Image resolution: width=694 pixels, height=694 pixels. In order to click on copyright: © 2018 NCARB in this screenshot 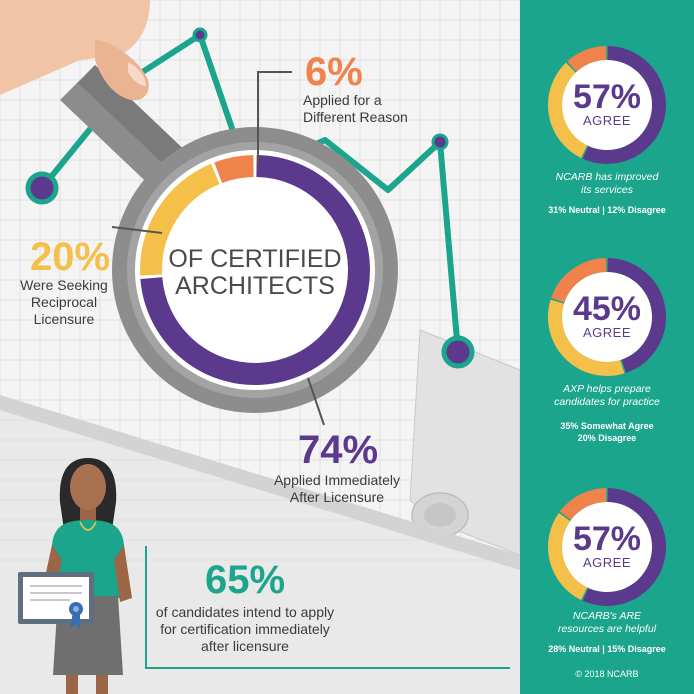, I will do `click(607, 674)`.